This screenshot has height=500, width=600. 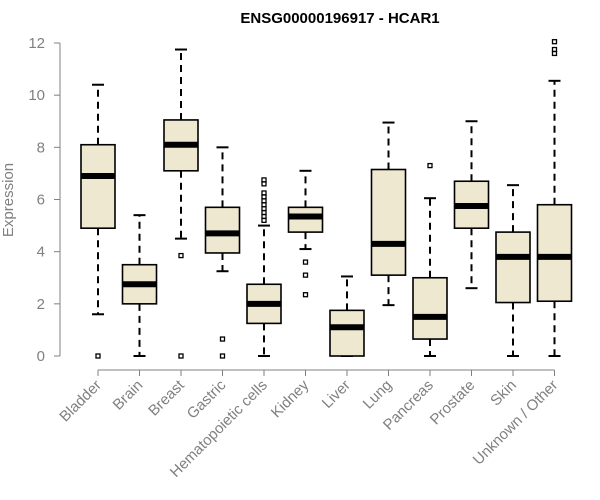 I want to click on y-axis: 0 2 4 6 8 10 12, so click(x=44, y=200).